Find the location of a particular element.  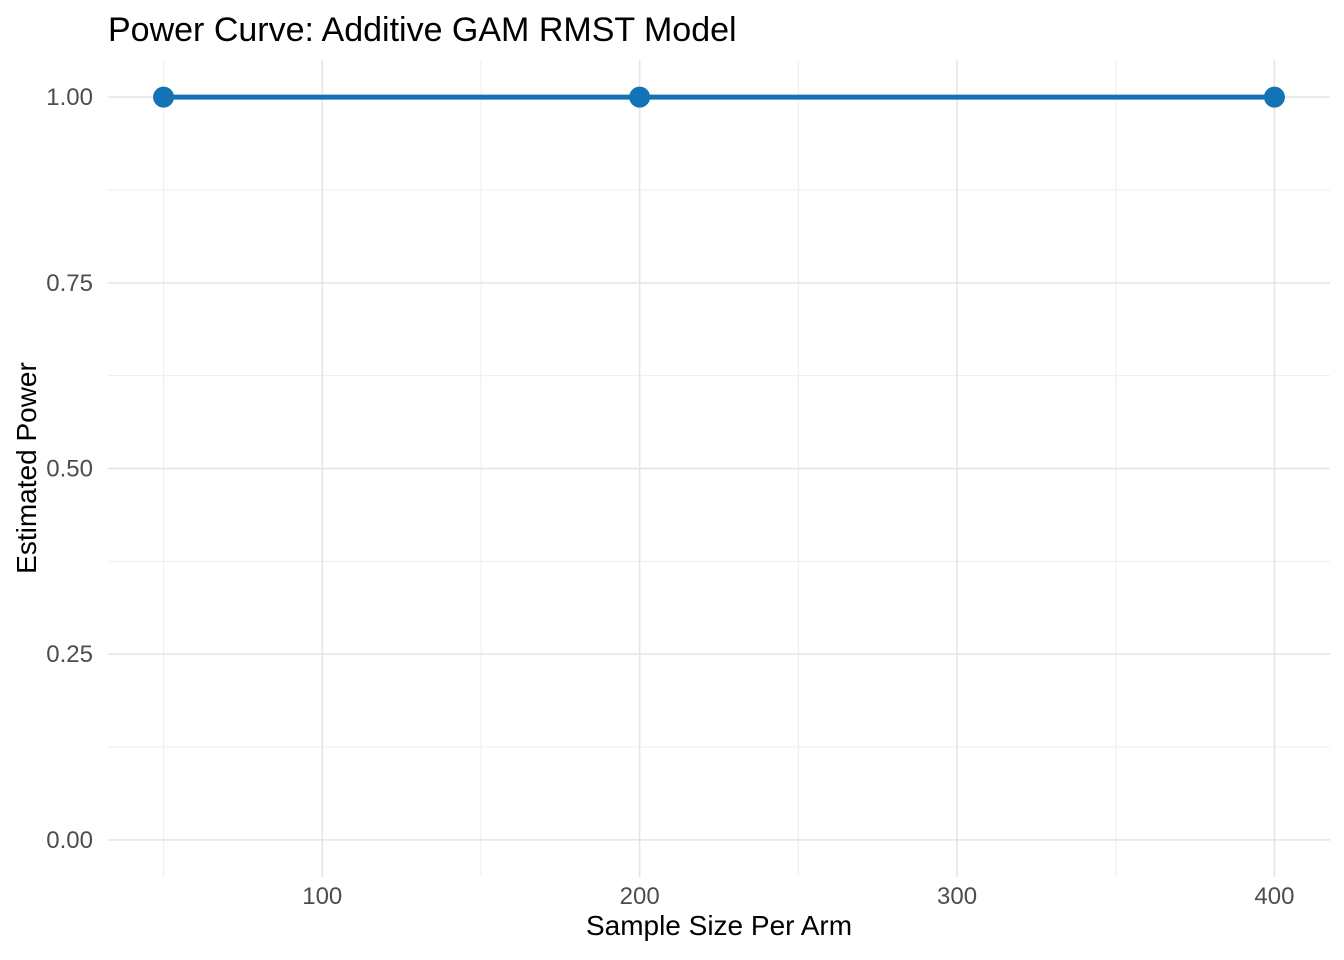

x-tick-label: 300 is located at coordinates (957, 896).